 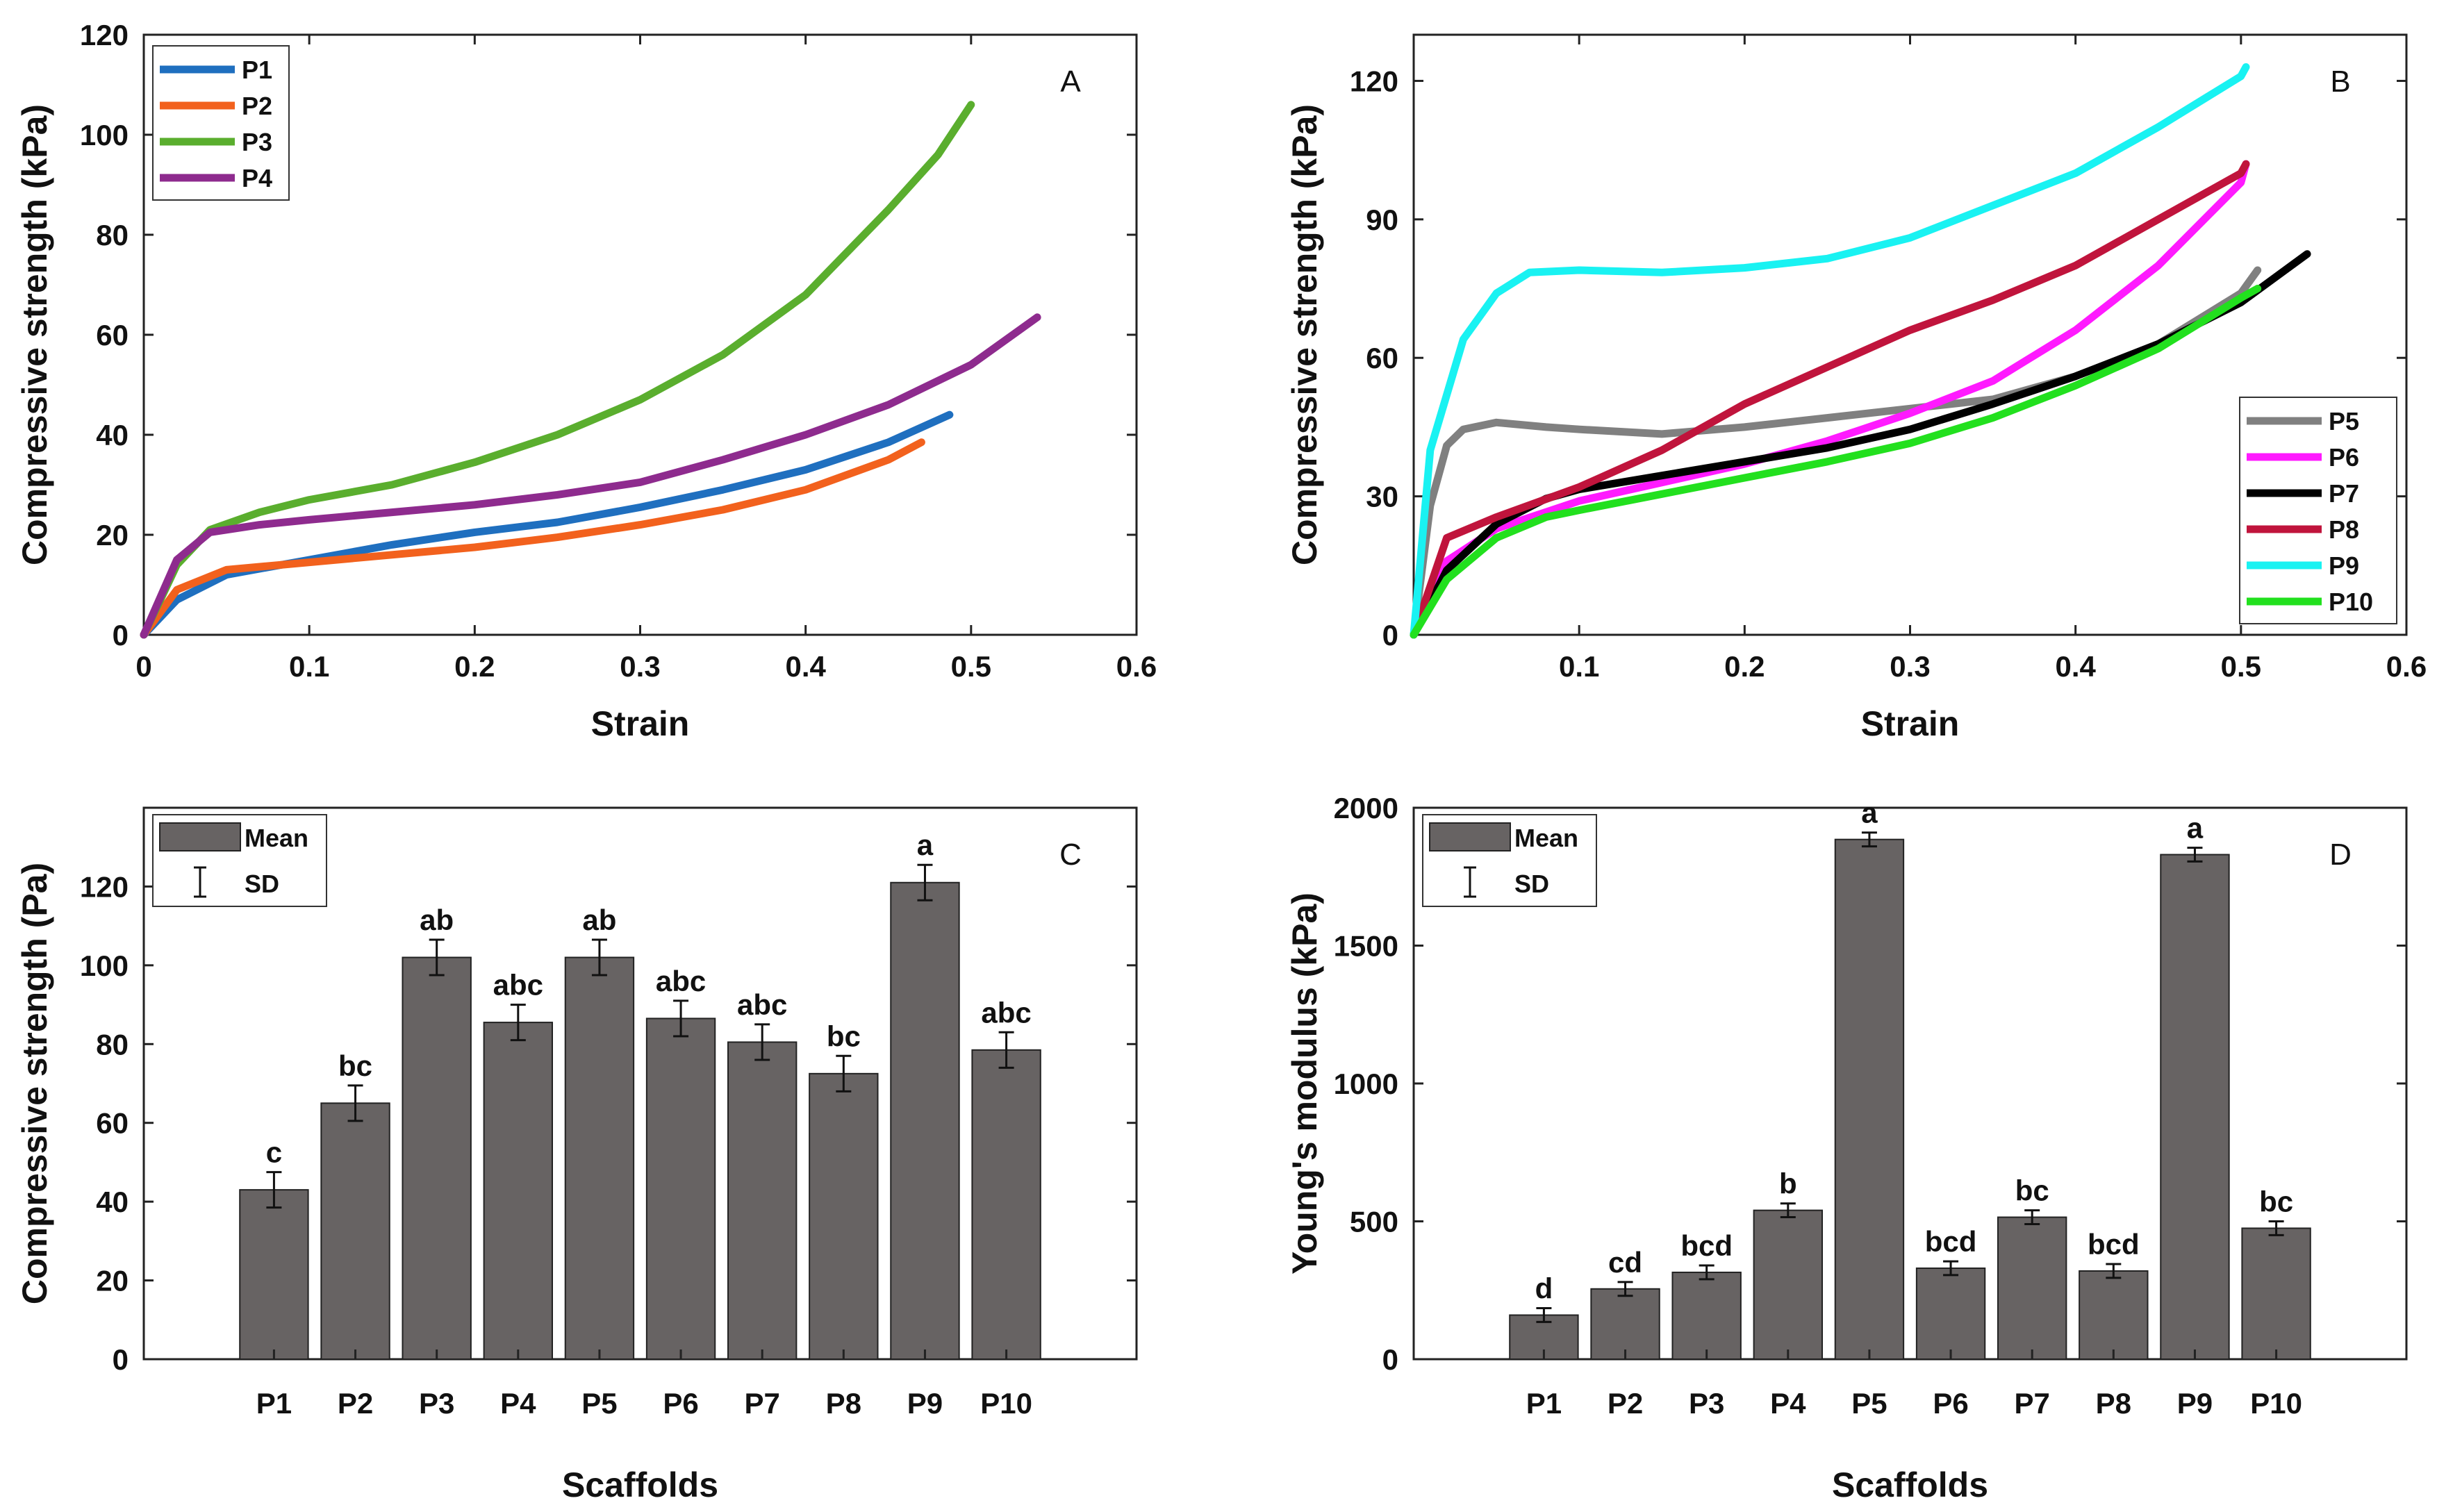 What do you see at coordinates (200, 837) in the screenshot?
I see `legend-swatch-mean` at bounding box center [200, 837].